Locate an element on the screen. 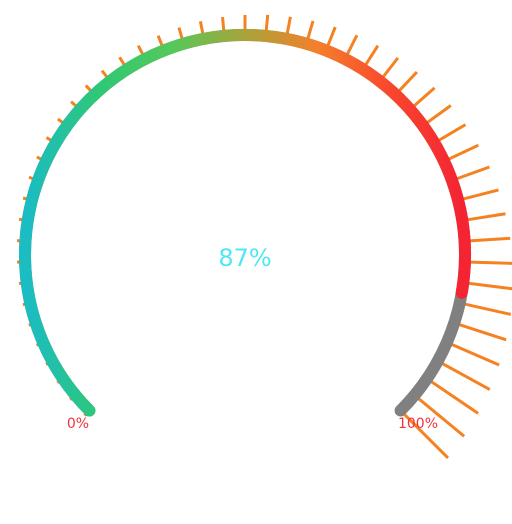 The image size is (512, 524). gauge-min-label: 0% is located at coordinates (78, 424).